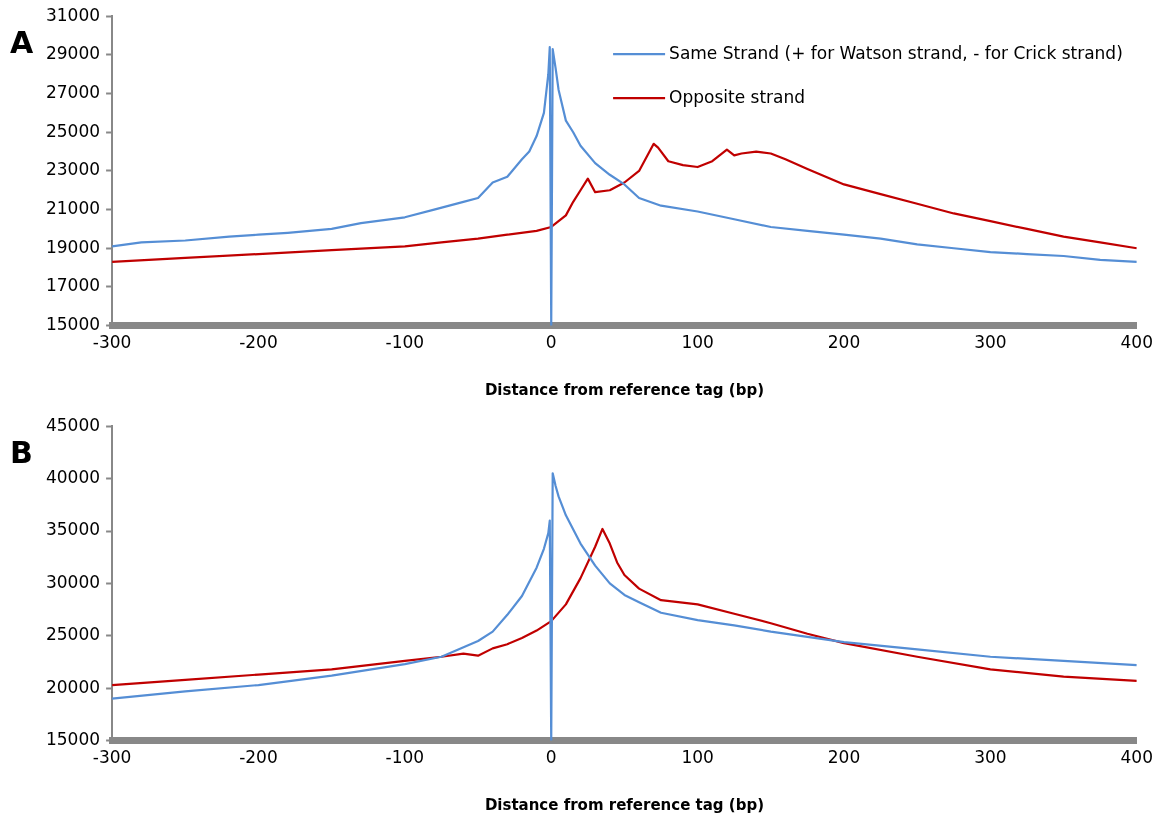 The height and width of the screenshot is (825, 1161). What do you see at coordinates (73, 581) in the screenshot?
I see `y-tick-label: 30000` at bounding box center [73, 581].